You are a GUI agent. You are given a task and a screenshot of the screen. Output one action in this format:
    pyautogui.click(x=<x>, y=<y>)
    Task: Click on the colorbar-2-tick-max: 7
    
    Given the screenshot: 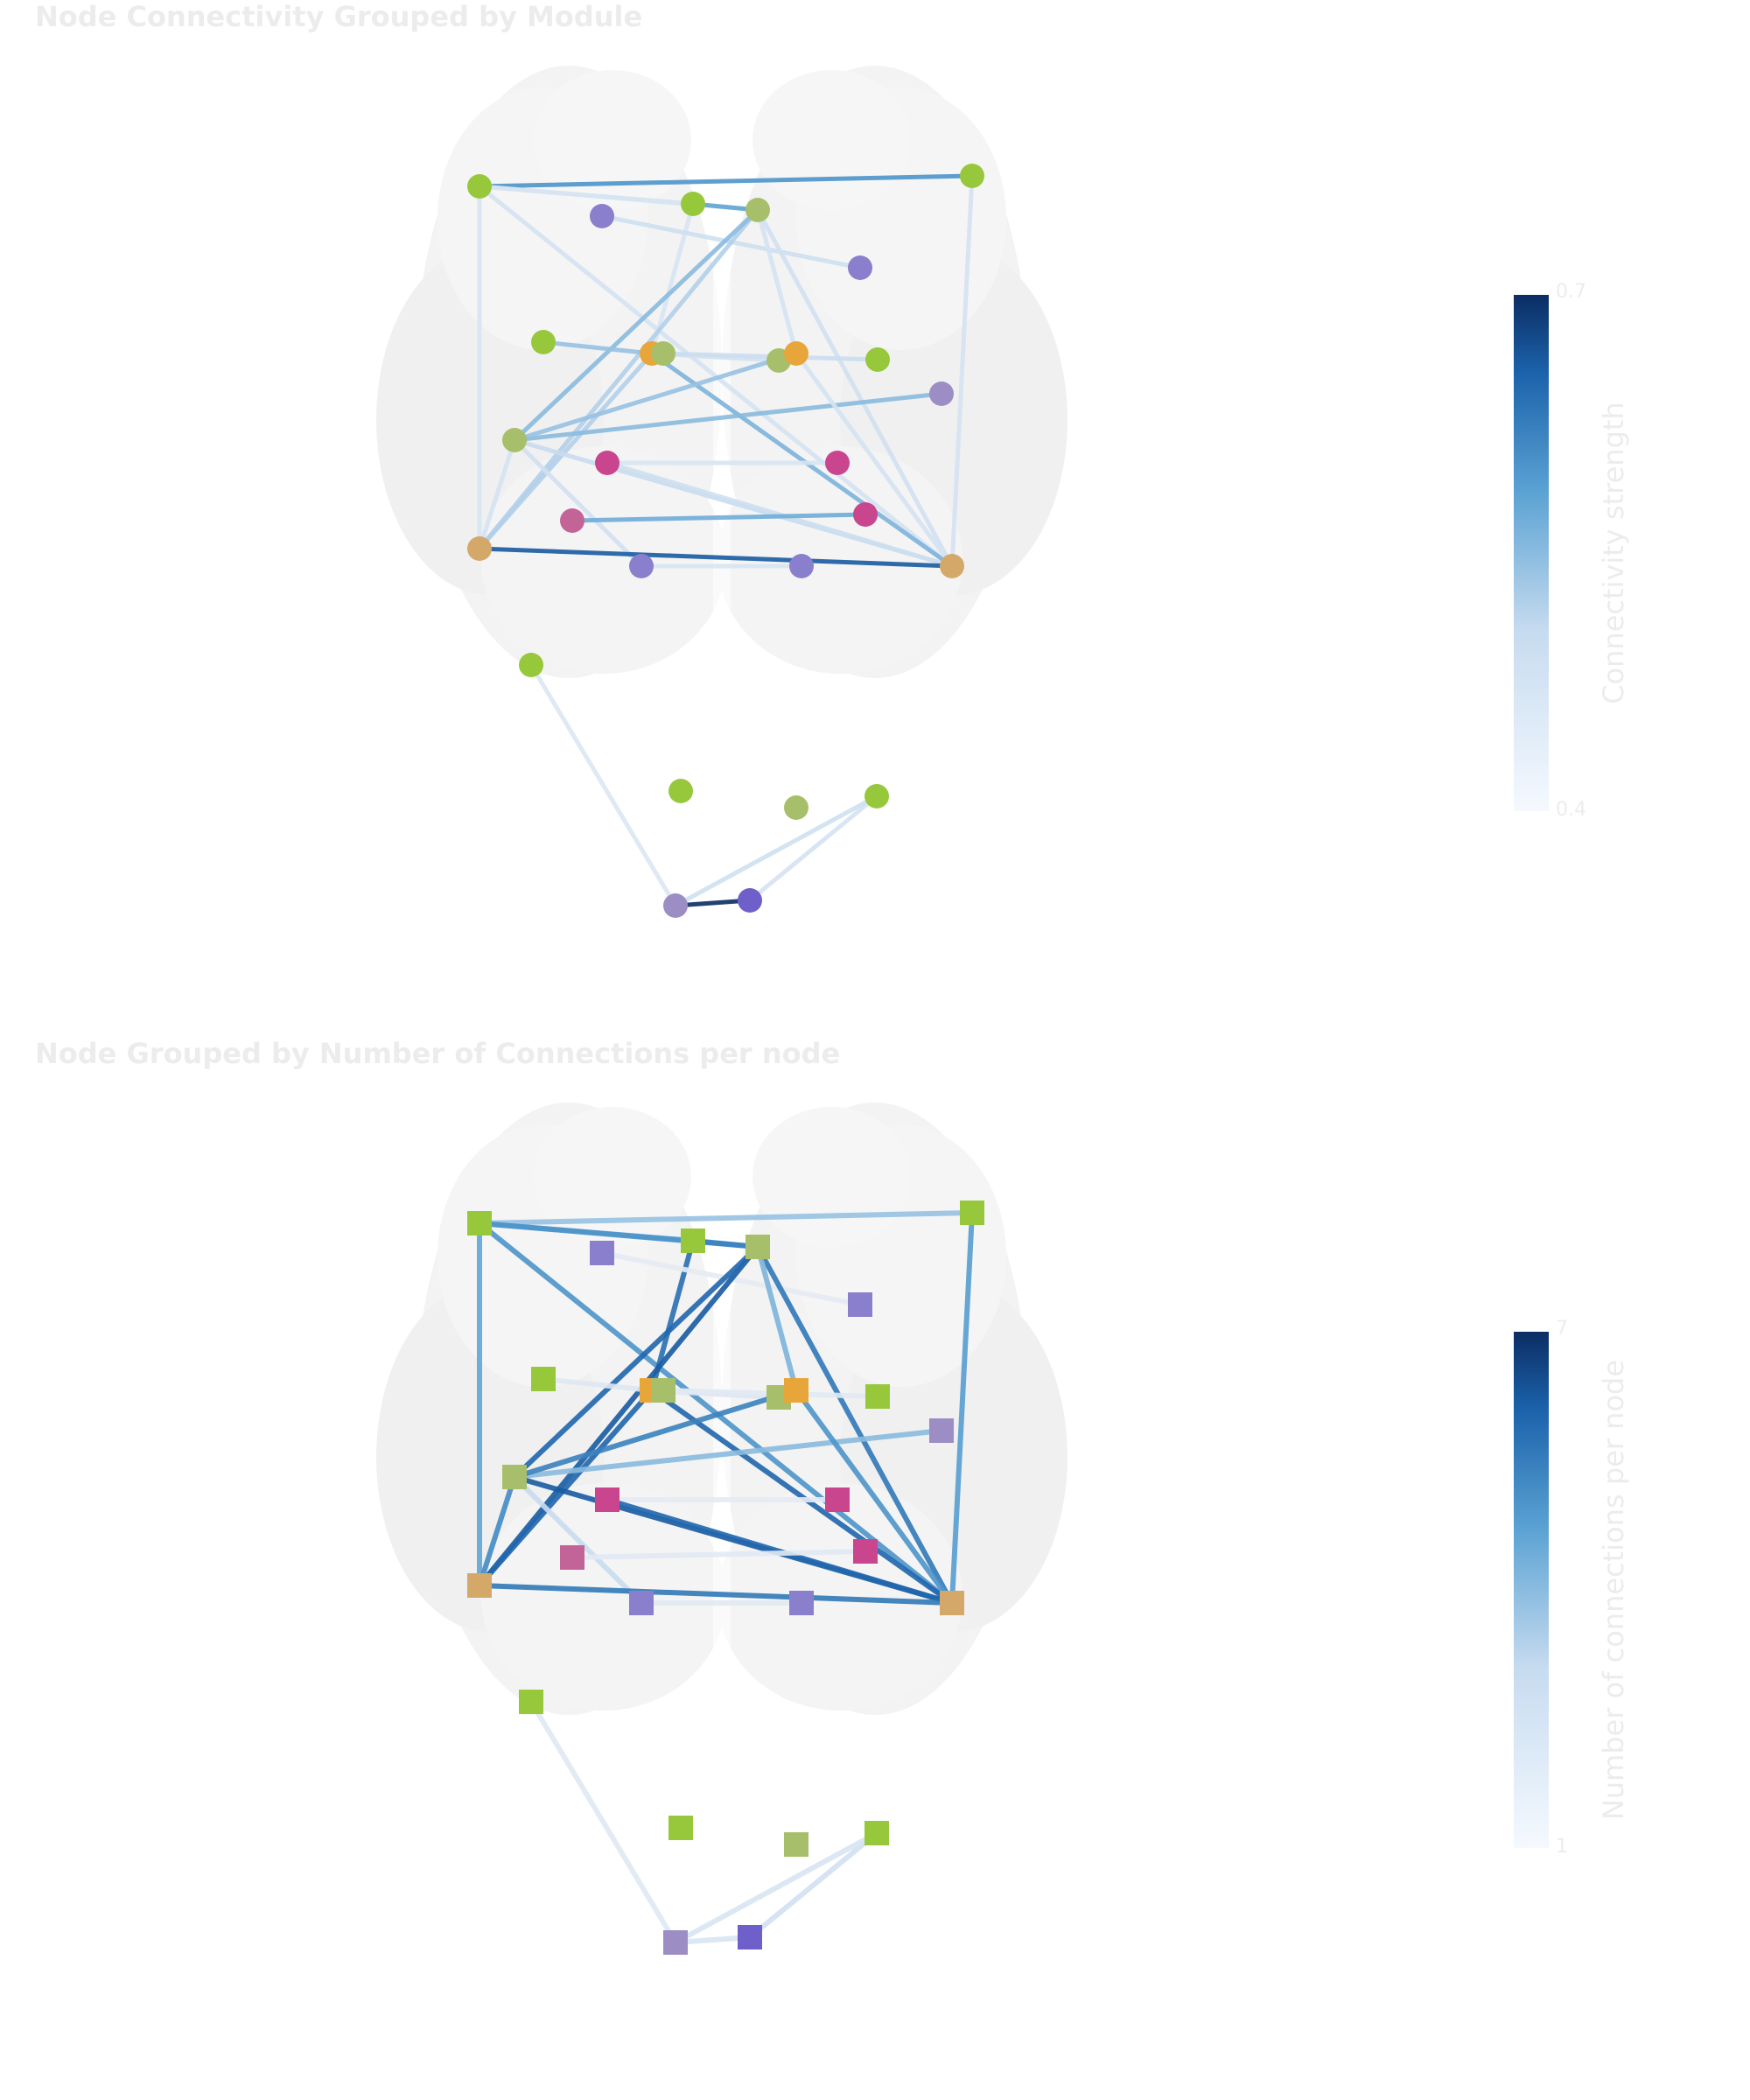 What is the action you would take?
    pyautogui.click(x=1562, y=1329)
    